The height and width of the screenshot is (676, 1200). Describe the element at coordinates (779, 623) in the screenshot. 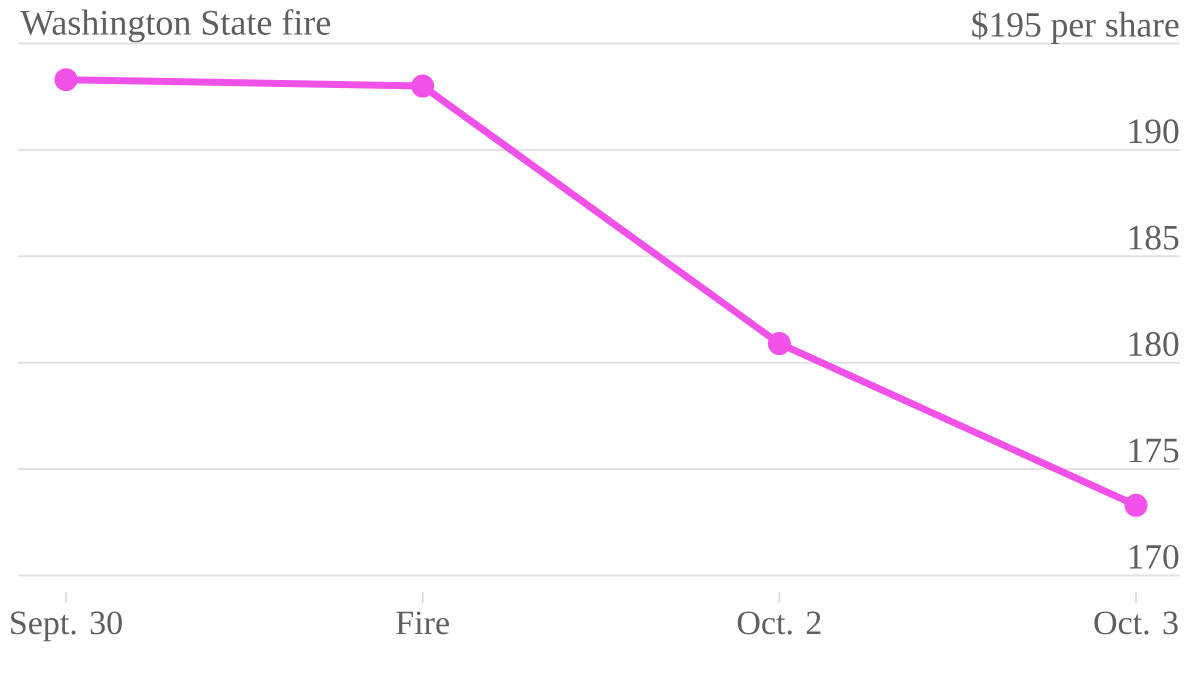

I see `x-tick-label: Oct. 2` at that location.